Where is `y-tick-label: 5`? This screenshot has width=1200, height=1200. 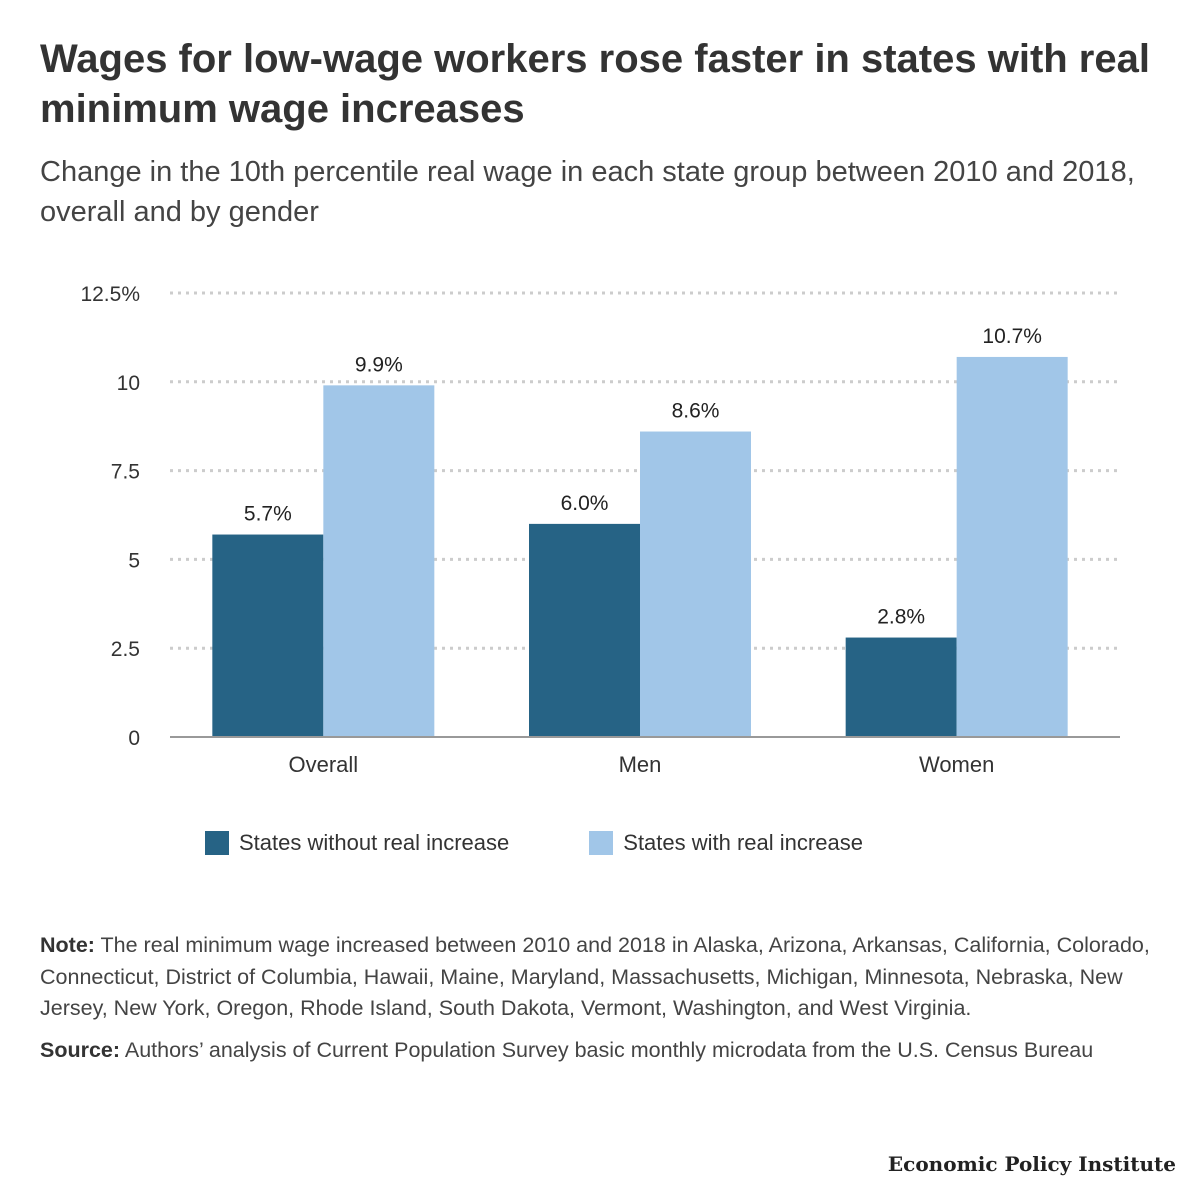 y-tick-label: 5 is located at coordinates (134, 560).